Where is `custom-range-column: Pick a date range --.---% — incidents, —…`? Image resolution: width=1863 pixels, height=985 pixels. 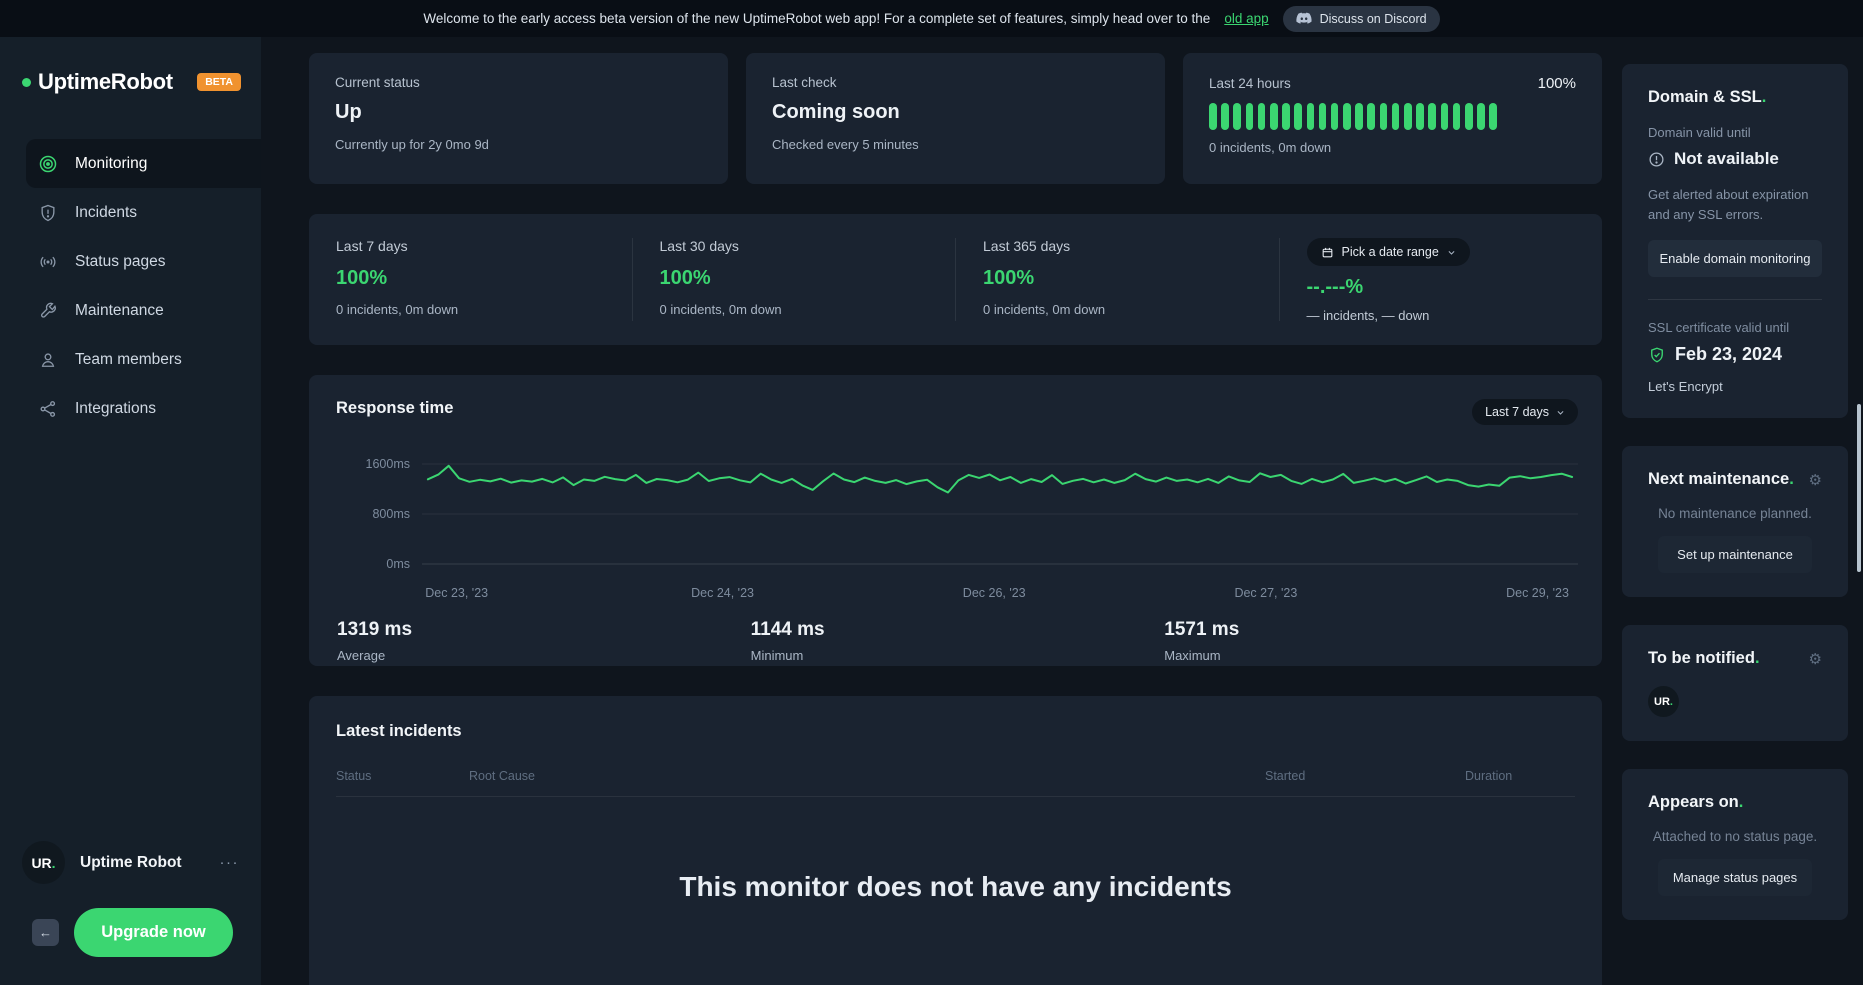 custom-range-column: Pick a date range --.---% — incidents, —… is located at coordinates (1441, 280).